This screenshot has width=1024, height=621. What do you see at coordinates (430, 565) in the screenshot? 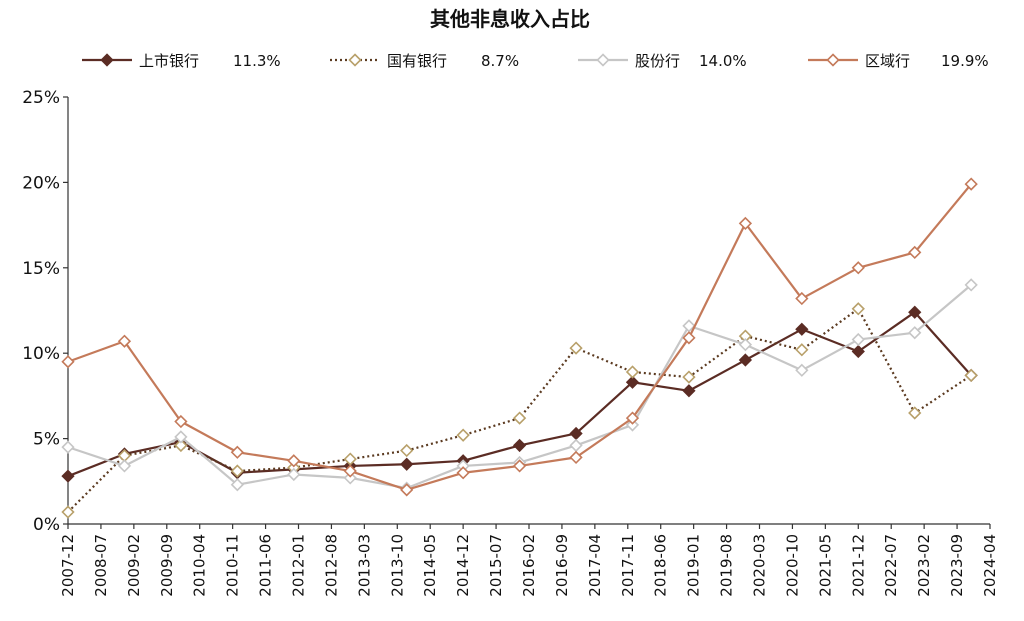
I see `x-tick-label: 2014-05` at bounding box center [430, 565].